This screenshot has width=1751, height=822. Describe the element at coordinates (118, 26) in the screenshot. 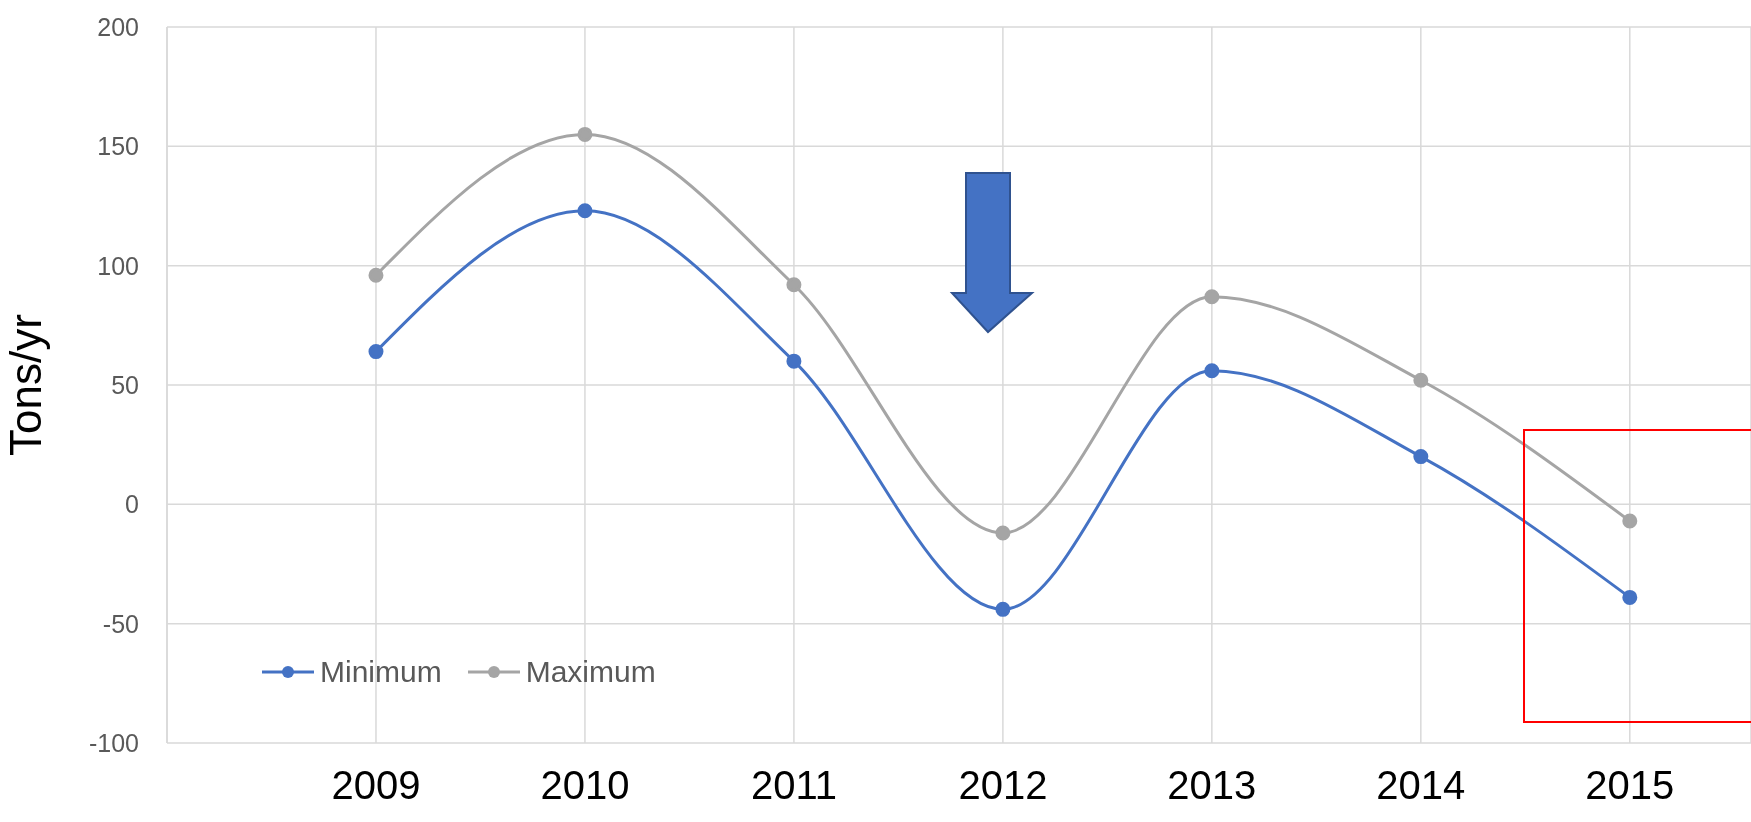

I see `y-tick-label: 200` at that location.